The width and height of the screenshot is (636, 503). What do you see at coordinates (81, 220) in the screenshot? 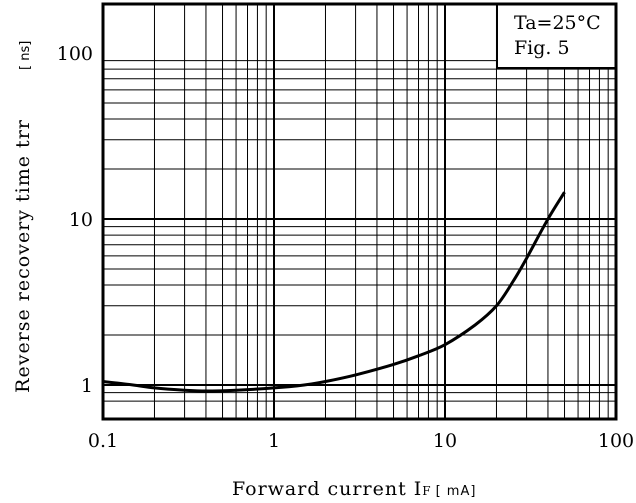
I see `y-tick-label: 10` at bounding box center [81, 220].